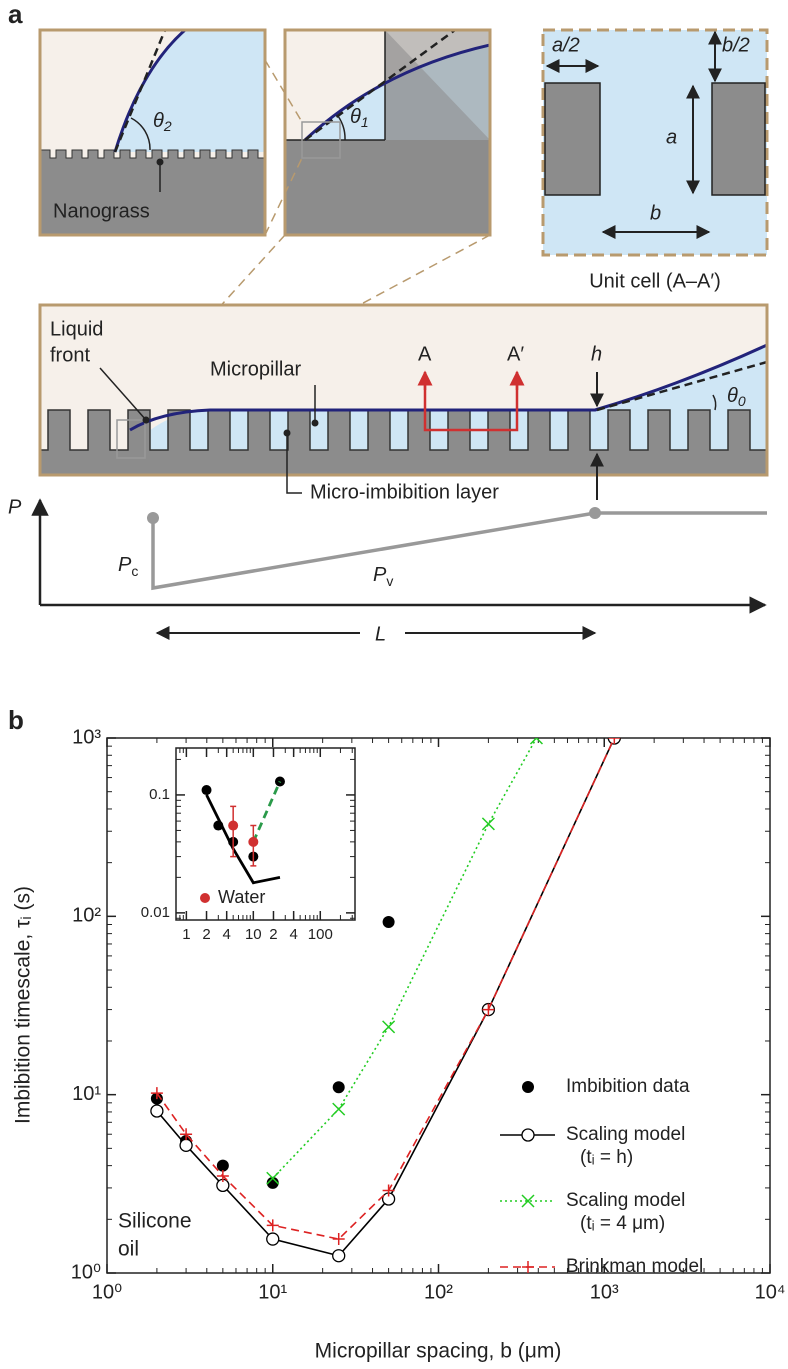 This screenshot has width=788, height=1369. Describe the element at coordinates (404, 492) in the screenshot. I see `layer-label: Micro-imbibition layer` at that location.